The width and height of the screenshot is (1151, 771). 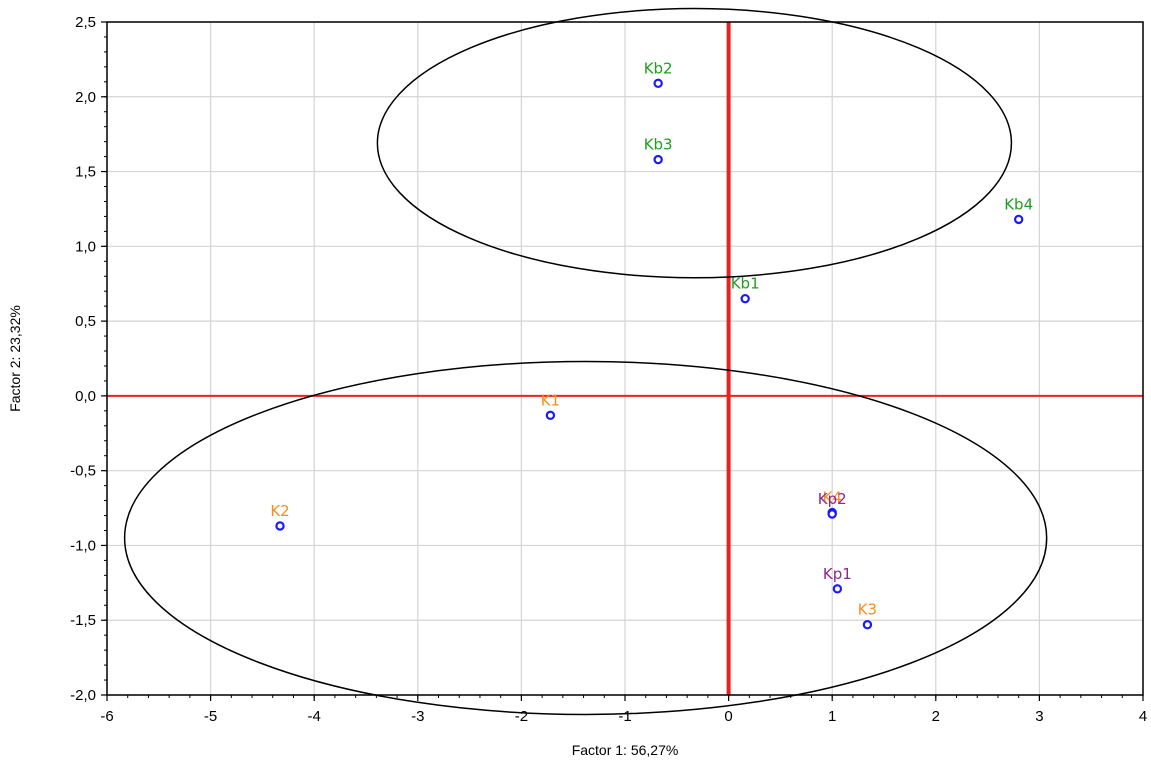 What do you see at coordinates (106, 716) in the screenshot?
I see `x-tick-label: -6` at bounding box center [106, 716].